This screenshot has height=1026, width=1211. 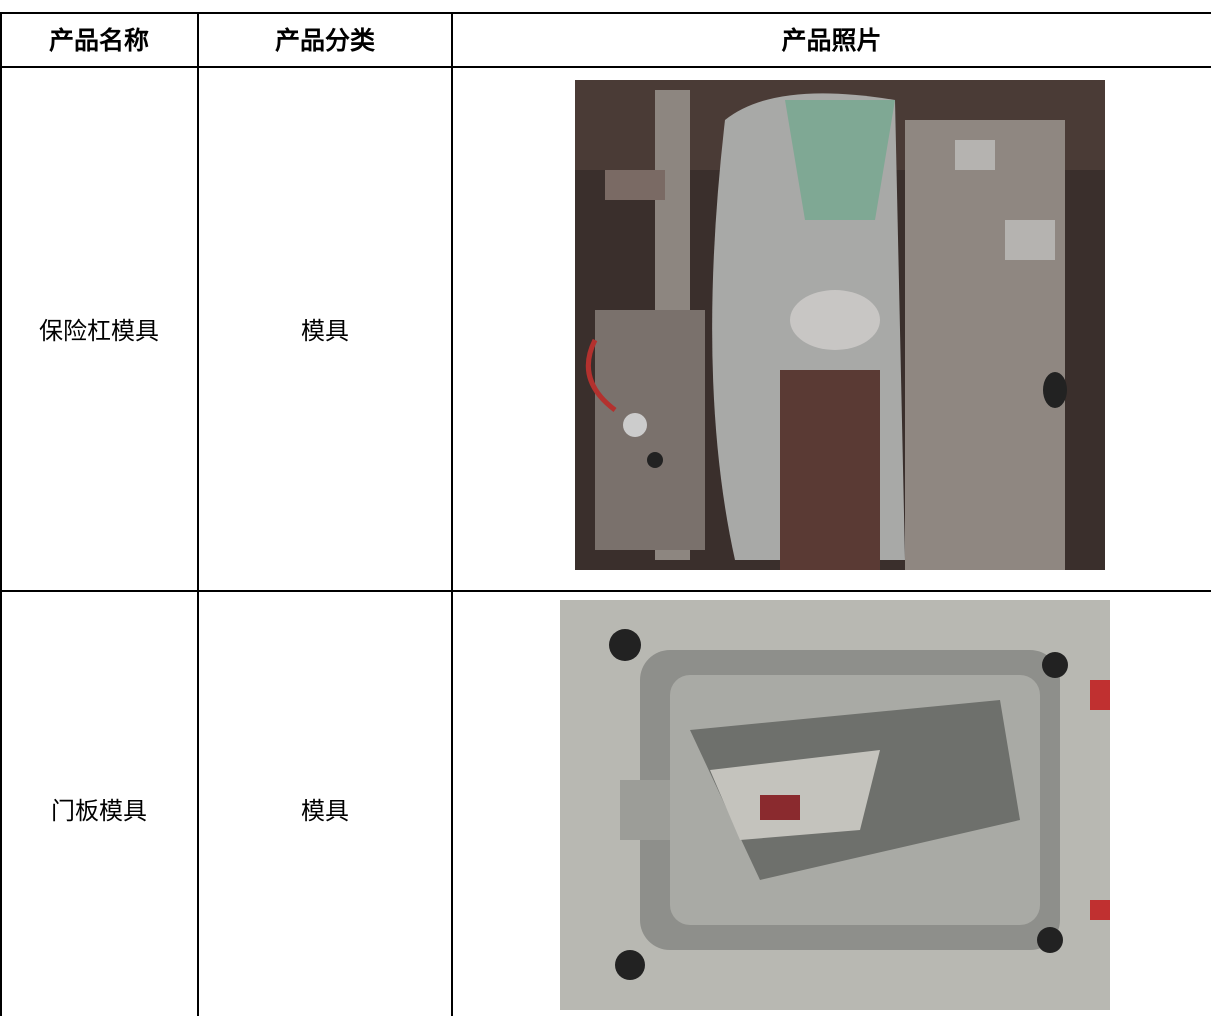 What do you see at coordinates (324, 40) in the screenshot?
I see `header-cell: 产品分类` at bounding box center [324, 40].